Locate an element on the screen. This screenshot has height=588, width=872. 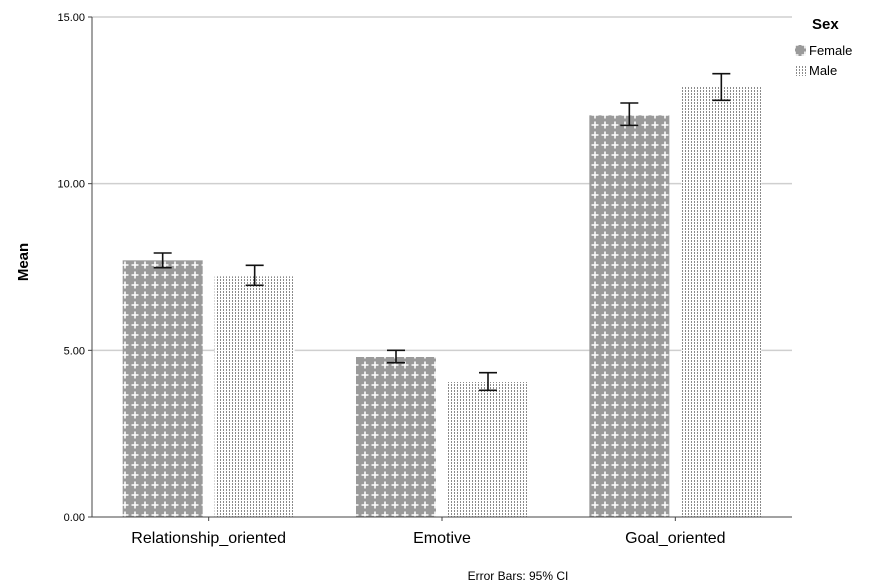
error-bar-male-emotive is located at coordinates (488, 381).